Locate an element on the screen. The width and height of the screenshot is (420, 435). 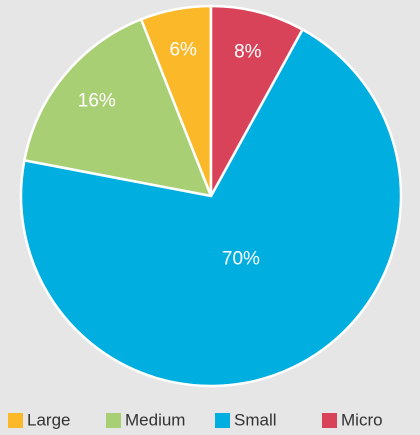
legend-label: Medium is located at coordinates (155, 419).